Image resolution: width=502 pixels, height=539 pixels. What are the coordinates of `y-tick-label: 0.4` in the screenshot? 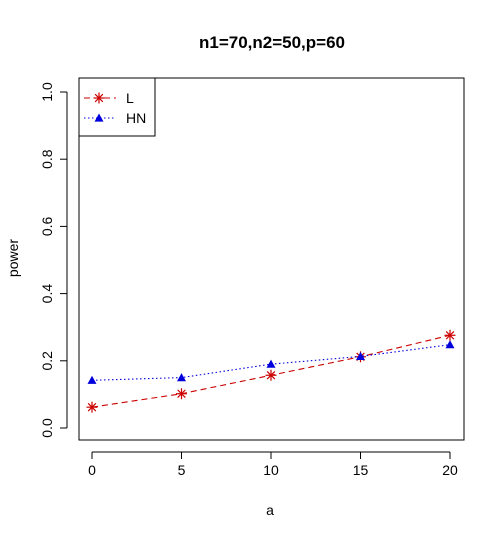 It's located at (47, 294).